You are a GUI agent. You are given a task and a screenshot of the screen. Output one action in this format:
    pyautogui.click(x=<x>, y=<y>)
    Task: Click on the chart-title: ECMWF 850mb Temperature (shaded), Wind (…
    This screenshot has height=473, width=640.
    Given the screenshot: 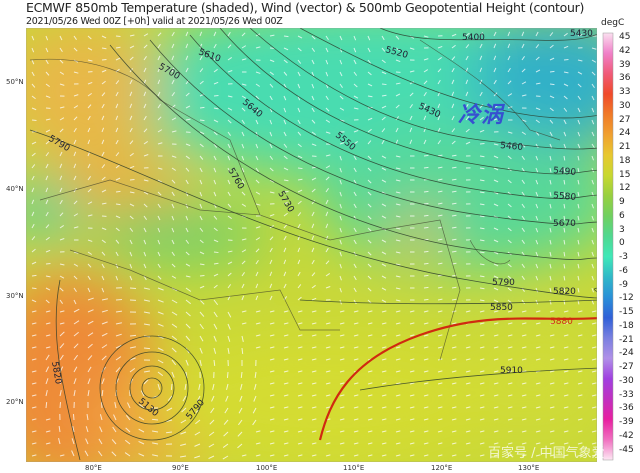 What is the action you would take?
    pyautogui.click(x=305, y=7)
    